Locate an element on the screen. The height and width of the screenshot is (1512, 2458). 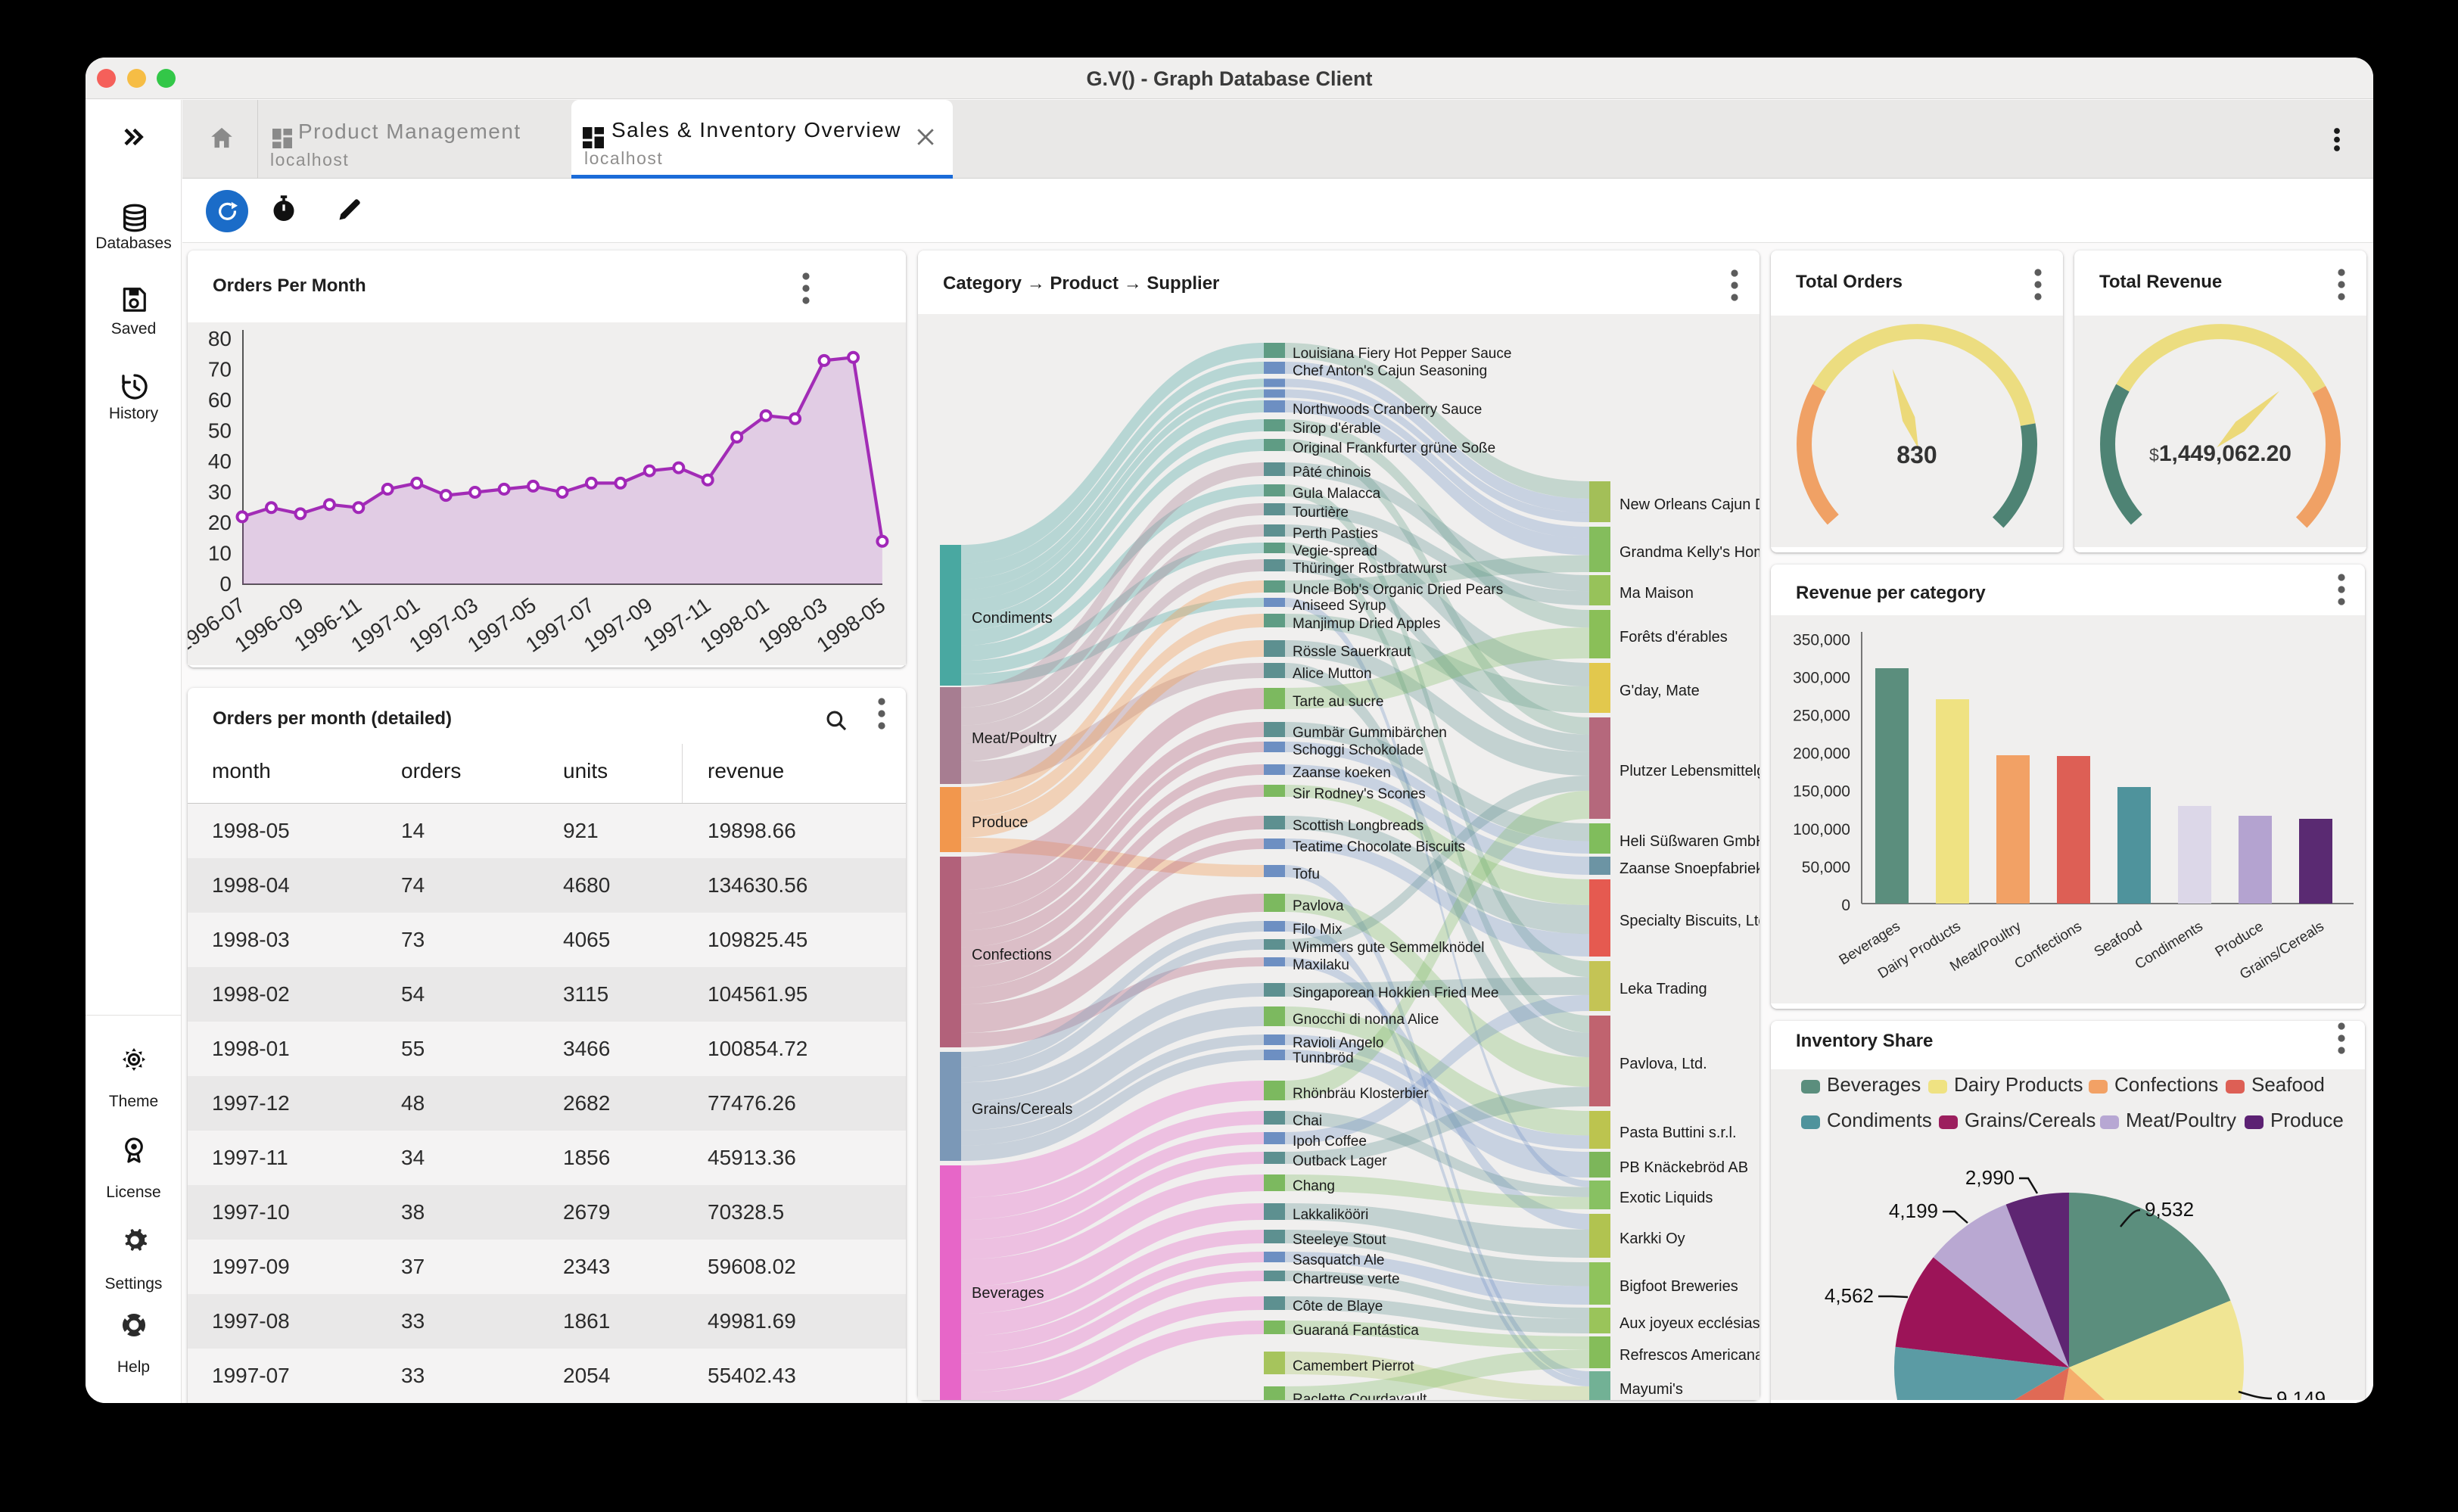
svg-text: PB Knäckebröd AB is located at coordinates (1684, 1167).